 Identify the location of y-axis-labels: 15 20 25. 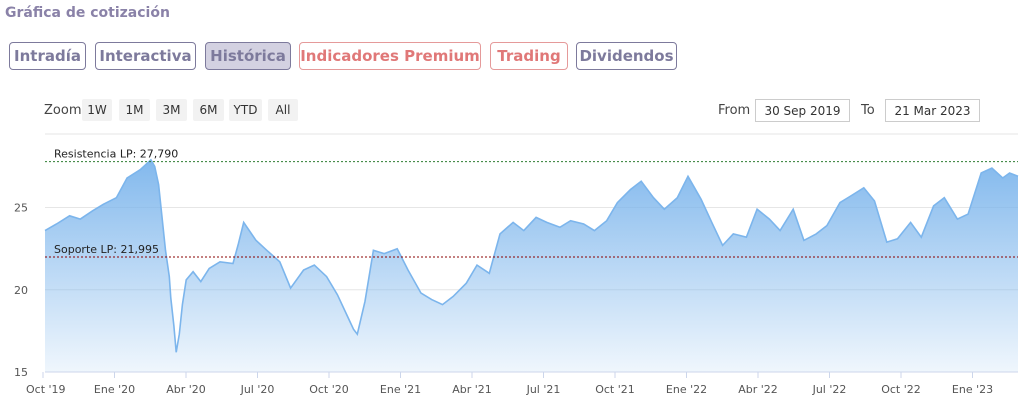
(21, 290).